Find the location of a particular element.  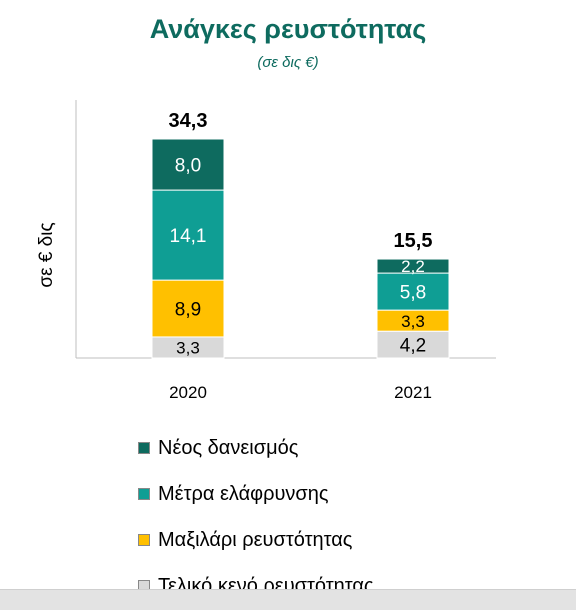

data-label: 14,1 is located at coordinates (188, 236).